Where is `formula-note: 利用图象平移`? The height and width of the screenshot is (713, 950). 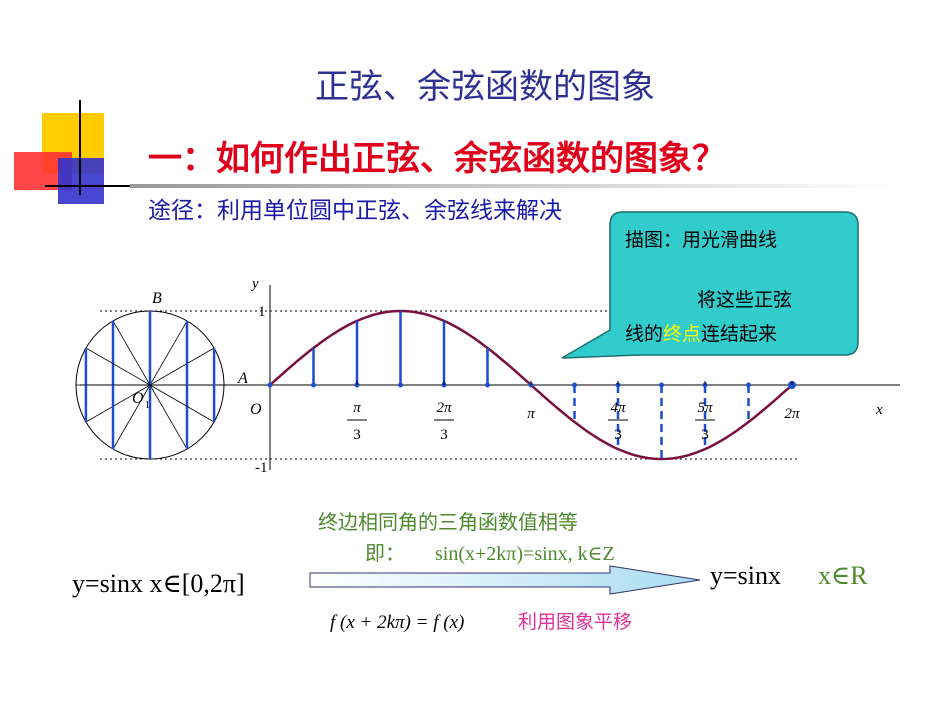 formula-note: 利用图象平移 is located at coordinates (575, 622).